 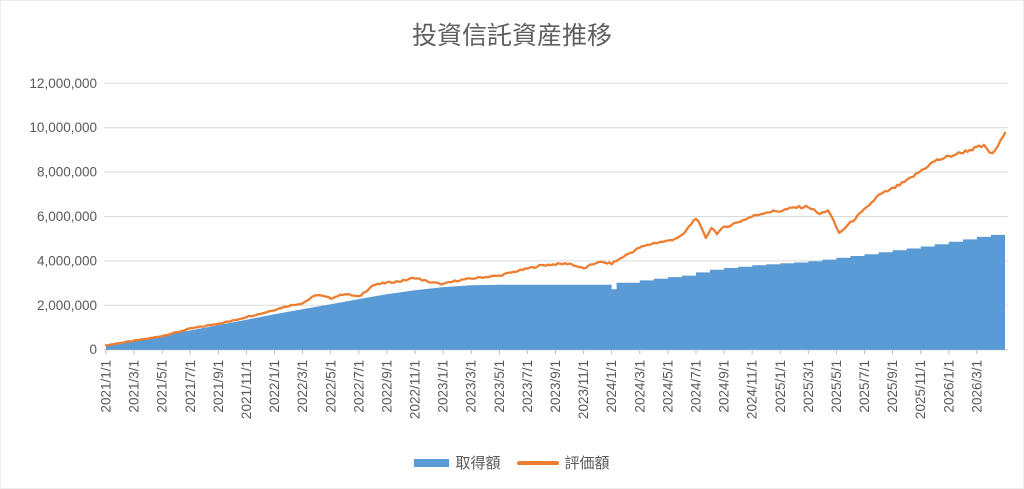 I want to click on x-tick-label: 2023/1/1, so click(x=443, y=386).